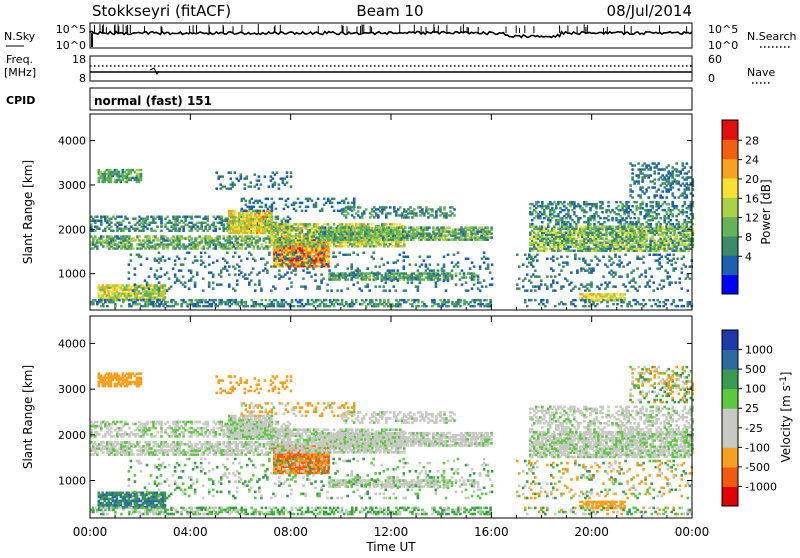  I want to click on freq-right-tick-bottom: 0, so click(711, 78).